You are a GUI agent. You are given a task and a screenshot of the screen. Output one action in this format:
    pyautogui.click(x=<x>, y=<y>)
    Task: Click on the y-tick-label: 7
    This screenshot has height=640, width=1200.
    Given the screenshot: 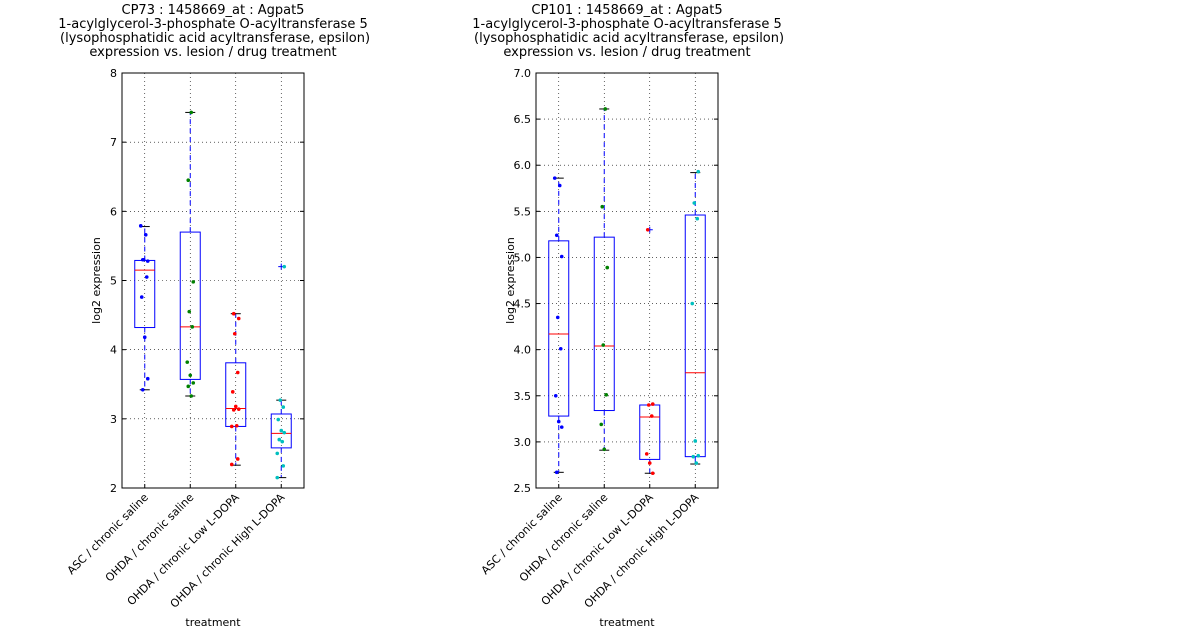 What is the action you would take?
    pyautogui.click(x=113, y=142)
    